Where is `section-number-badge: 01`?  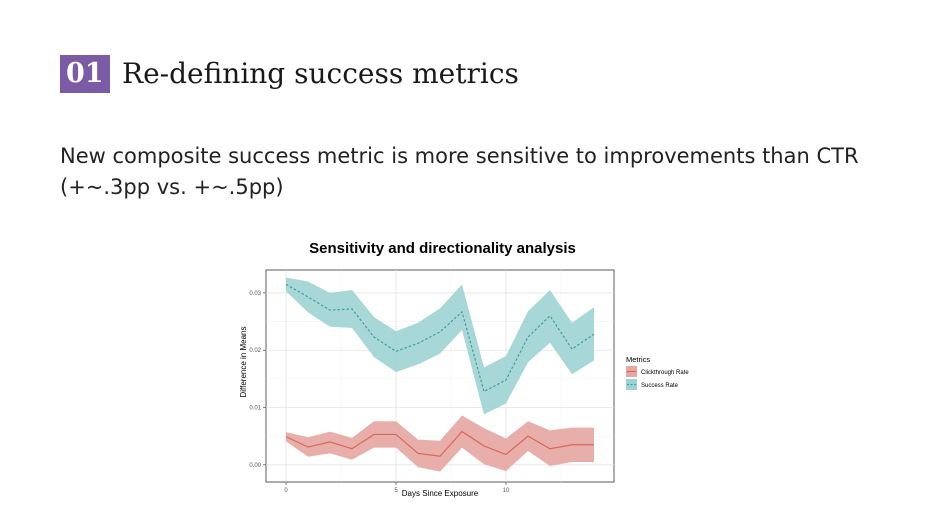
section-number-badge: 01 is located at coordinates (85, 74).